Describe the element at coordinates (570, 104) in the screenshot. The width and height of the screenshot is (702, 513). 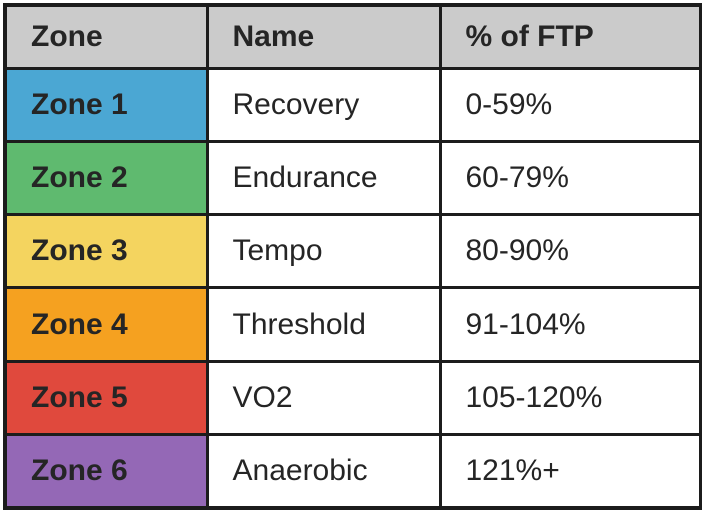
I see `zone1-ftp: 0-59%` at that location.